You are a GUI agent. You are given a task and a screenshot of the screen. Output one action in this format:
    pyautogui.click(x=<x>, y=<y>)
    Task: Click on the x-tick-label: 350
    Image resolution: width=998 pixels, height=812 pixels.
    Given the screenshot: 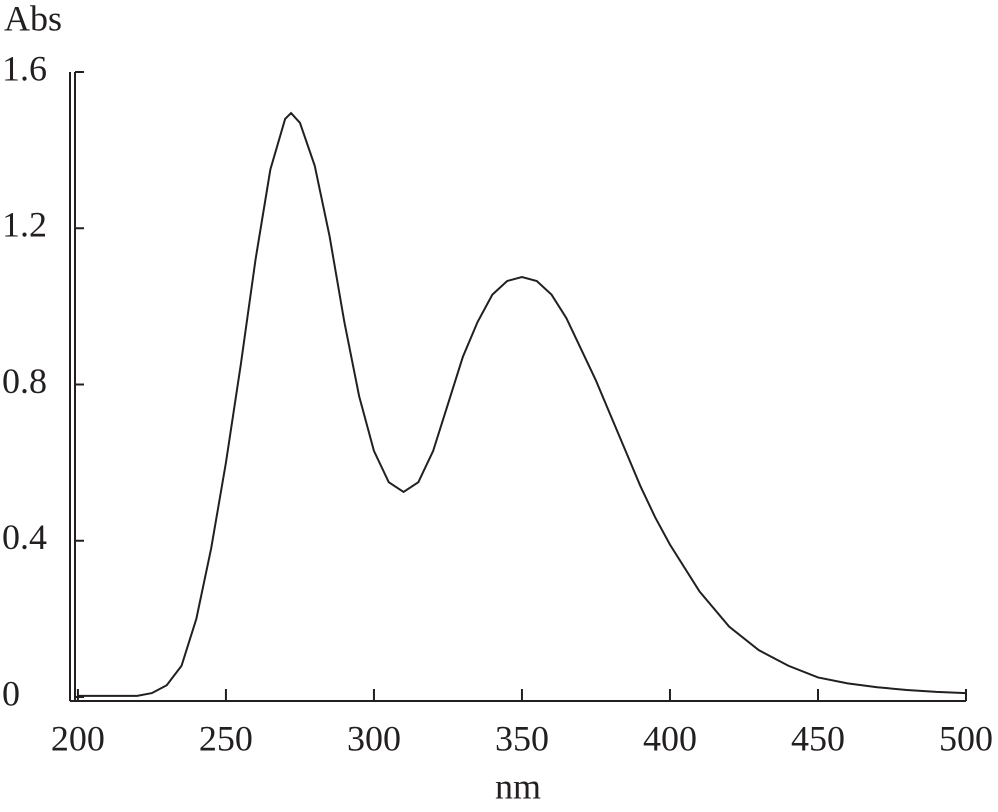 What is the action you would take?
    pyautogui.click(x=522, y=738)
    